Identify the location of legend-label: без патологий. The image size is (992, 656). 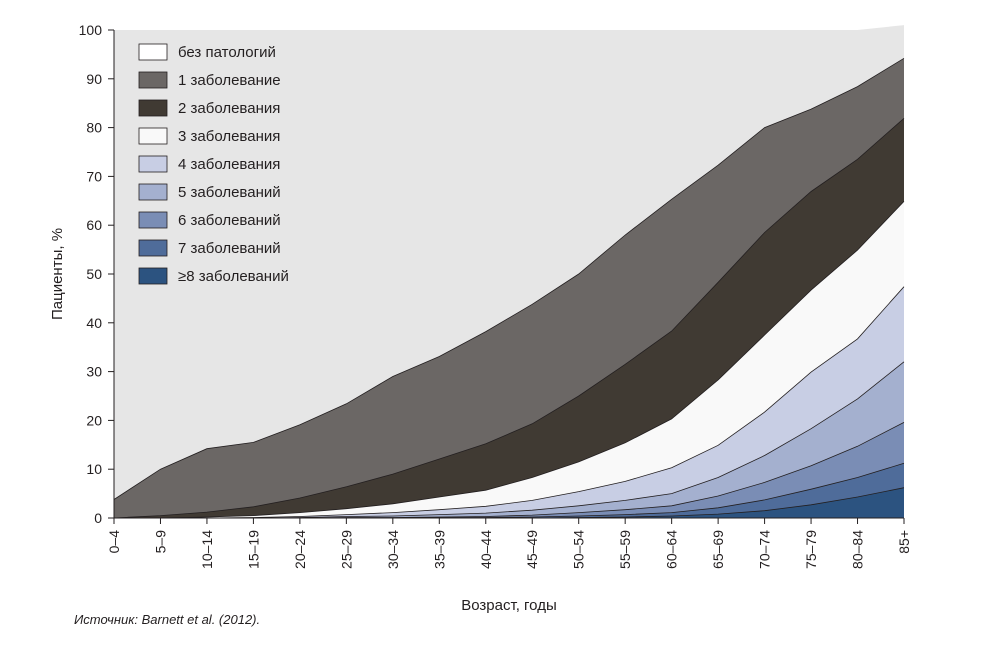
(227, 52).